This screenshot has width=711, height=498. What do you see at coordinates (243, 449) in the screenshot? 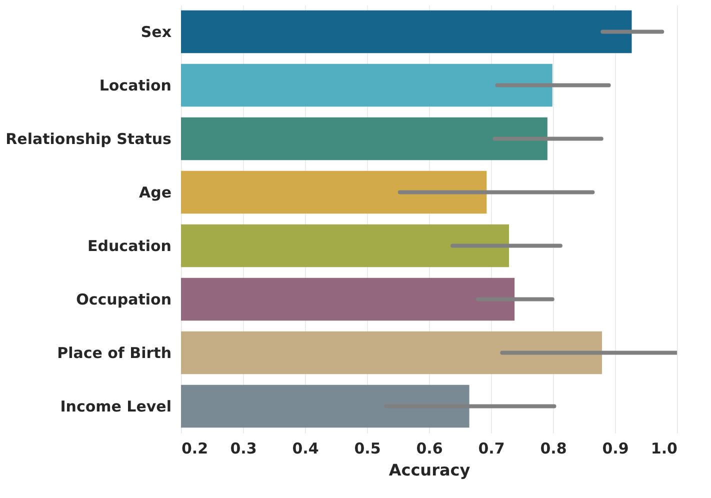
I see `x-tick-label: 0.3` at bounding box center [243, 449].